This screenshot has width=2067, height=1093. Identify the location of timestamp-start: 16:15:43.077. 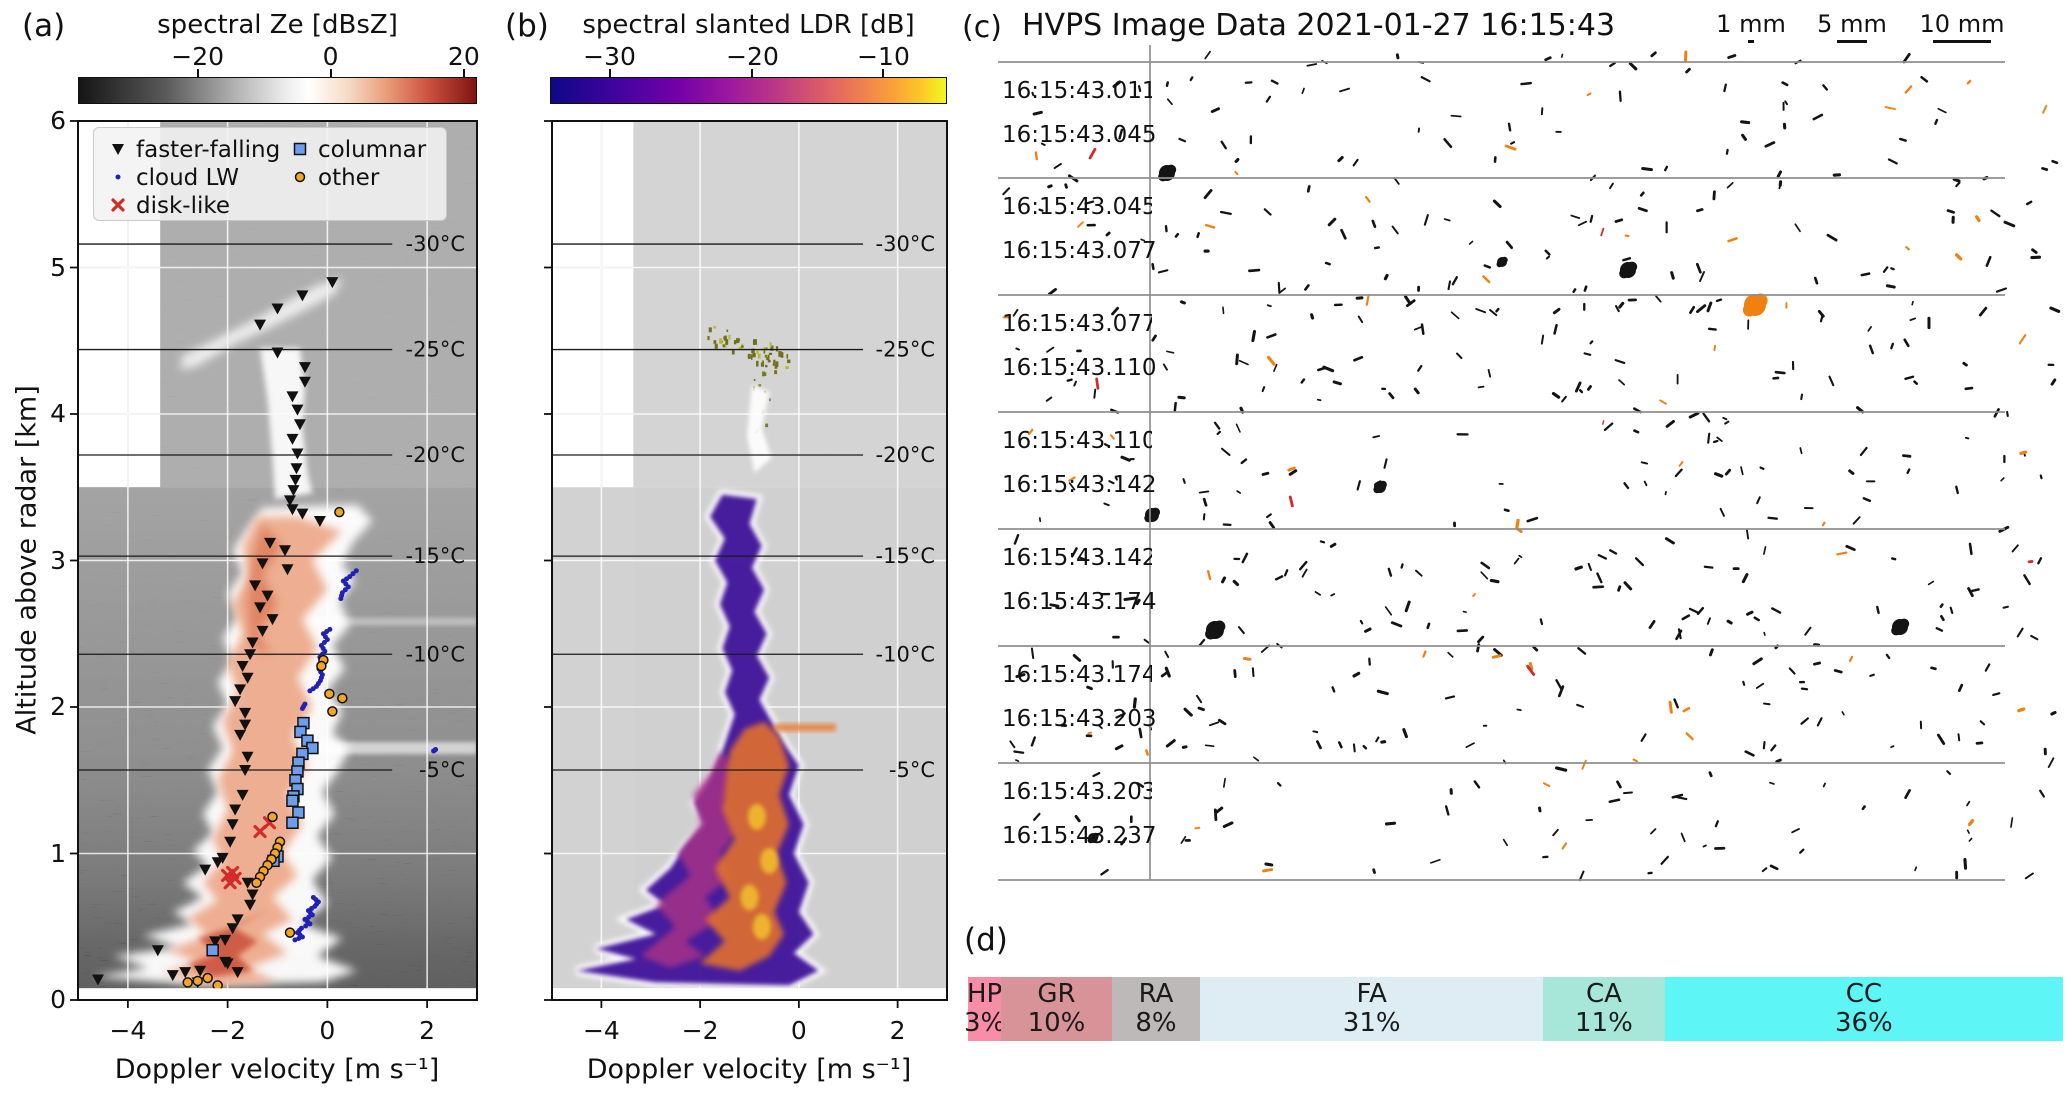
(1077, 324).